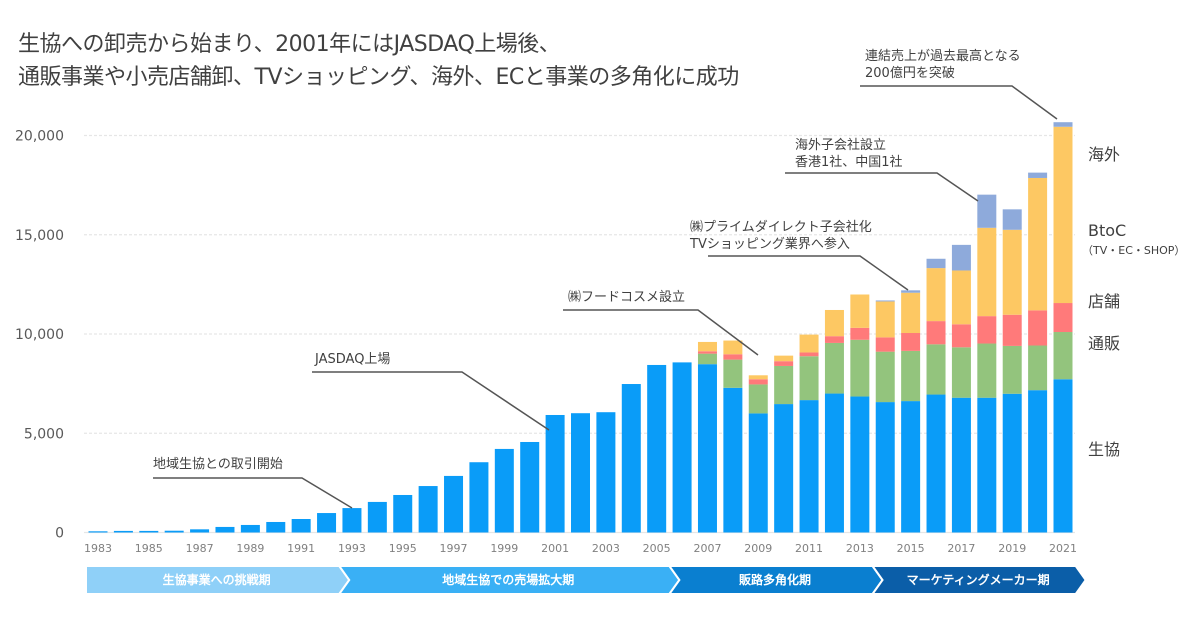 The width and height of the screenshot is (1200, 630). I want to click on bar-stack-2013, so click(860, 413).